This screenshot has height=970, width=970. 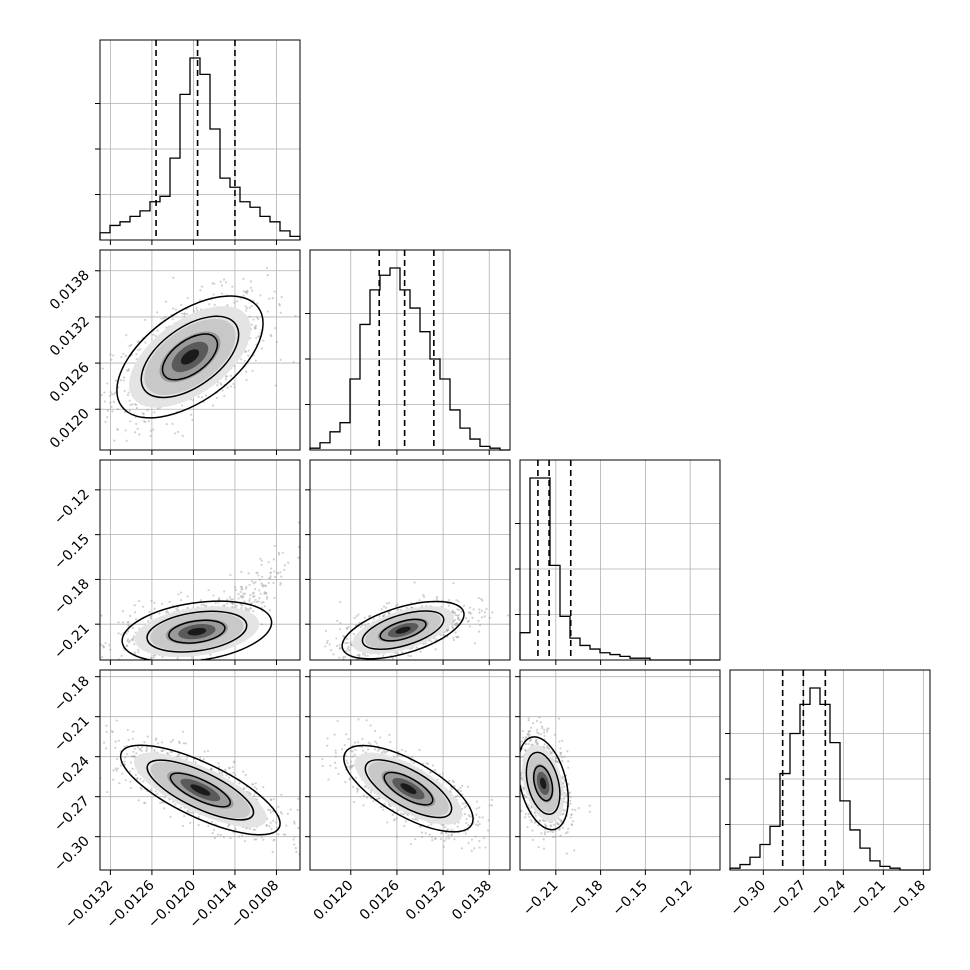 I want to click on density-content, so click(x=198, y=354).